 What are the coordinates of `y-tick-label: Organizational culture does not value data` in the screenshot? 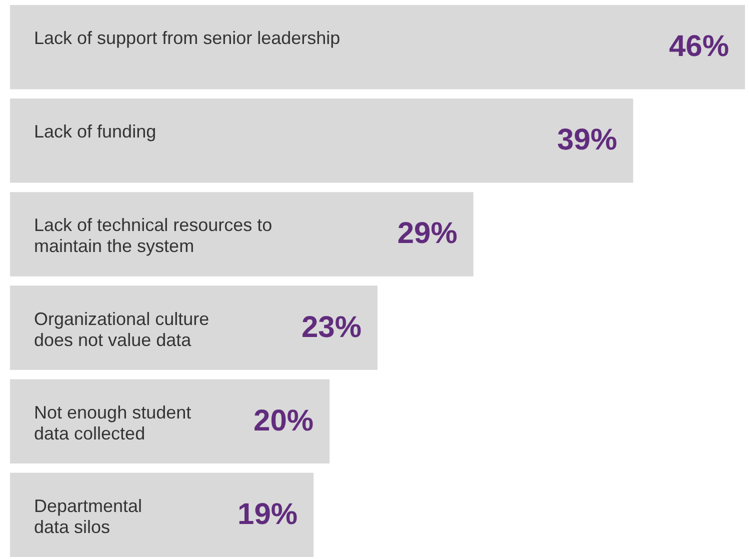 It's located at (122, 329).